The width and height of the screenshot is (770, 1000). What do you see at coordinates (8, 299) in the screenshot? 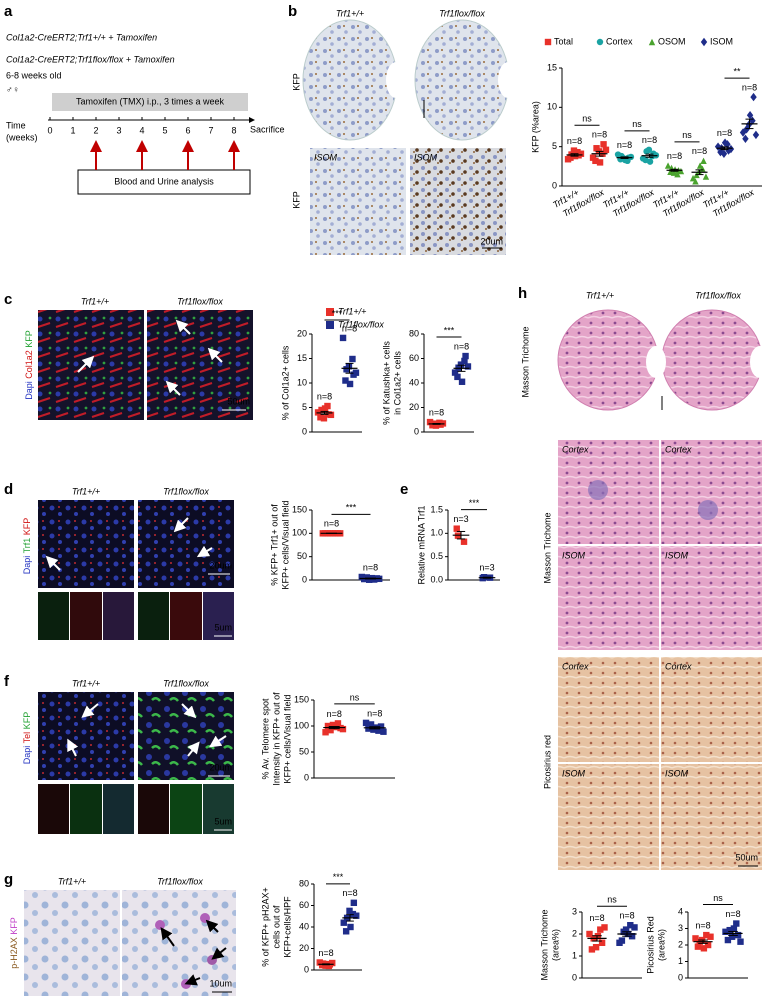
I see `panel-label: c` at bounding box center [8, 299].